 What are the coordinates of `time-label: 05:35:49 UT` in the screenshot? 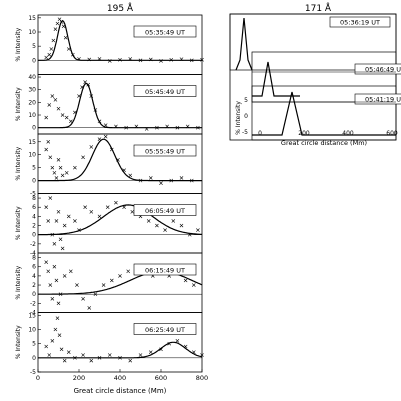 It's located at (165, 33).